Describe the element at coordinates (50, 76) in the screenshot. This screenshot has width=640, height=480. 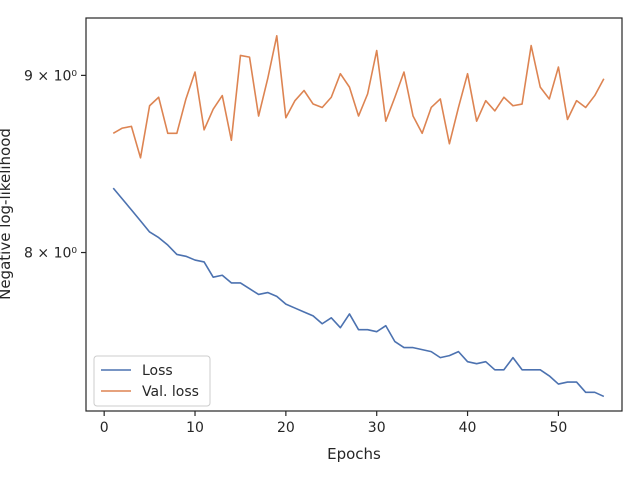
I see `y-tick-label: 9 × 10⁰` at that location.